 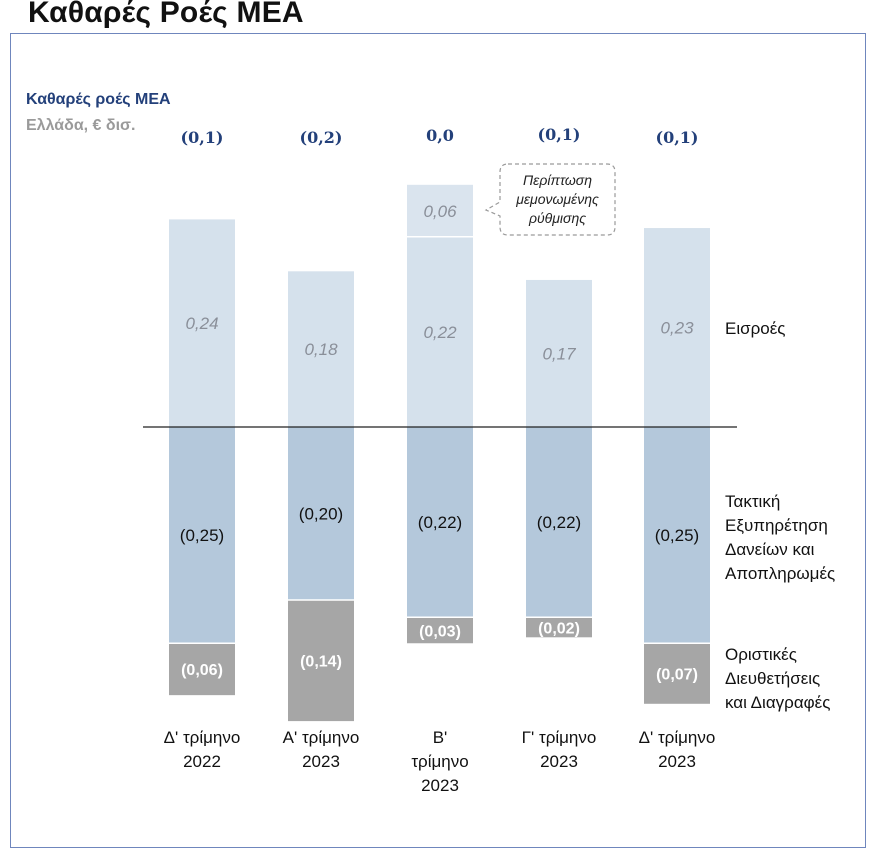 What do you see at coordinates (772, 678) in the screenshot?
I see `legend-label: Διευθετήσεις` at bounding box center [772, 678].